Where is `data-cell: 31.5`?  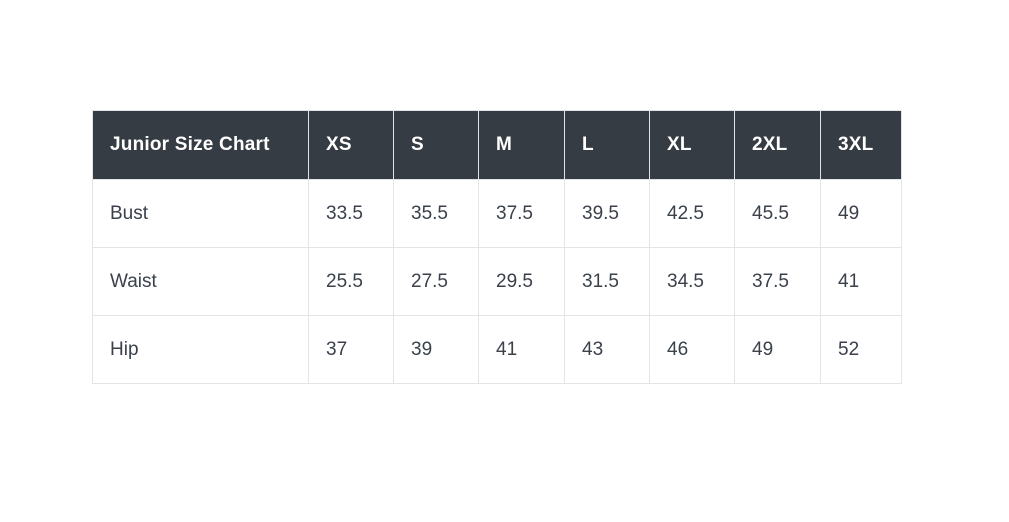
data-cell: 31.5 is located at coordinates (607, 281).